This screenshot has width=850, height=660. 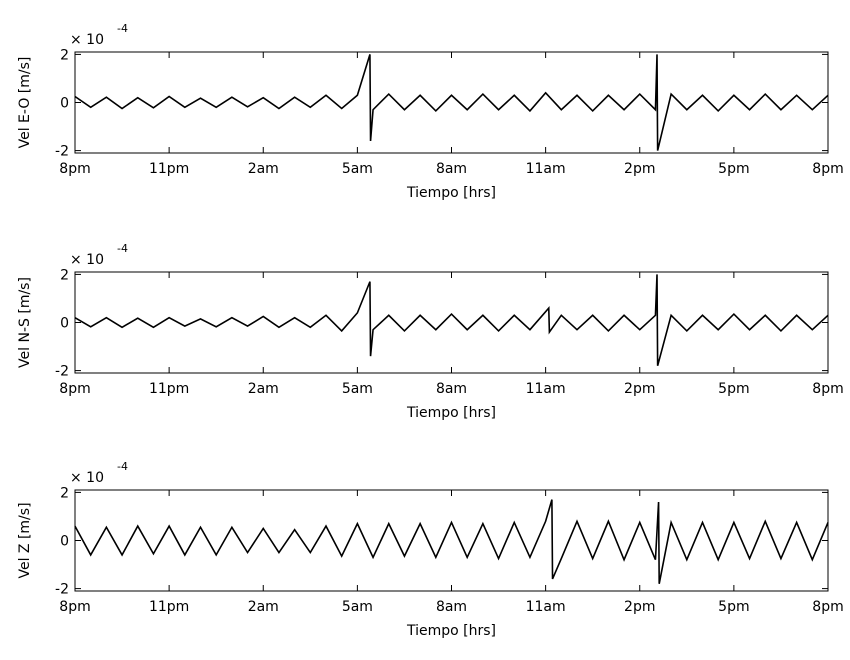 What do you see at coordinates (25, 540) in the screenshot?
I see `y-axis-label: Vel Z [m/s]` at bounding box center [25, 540].